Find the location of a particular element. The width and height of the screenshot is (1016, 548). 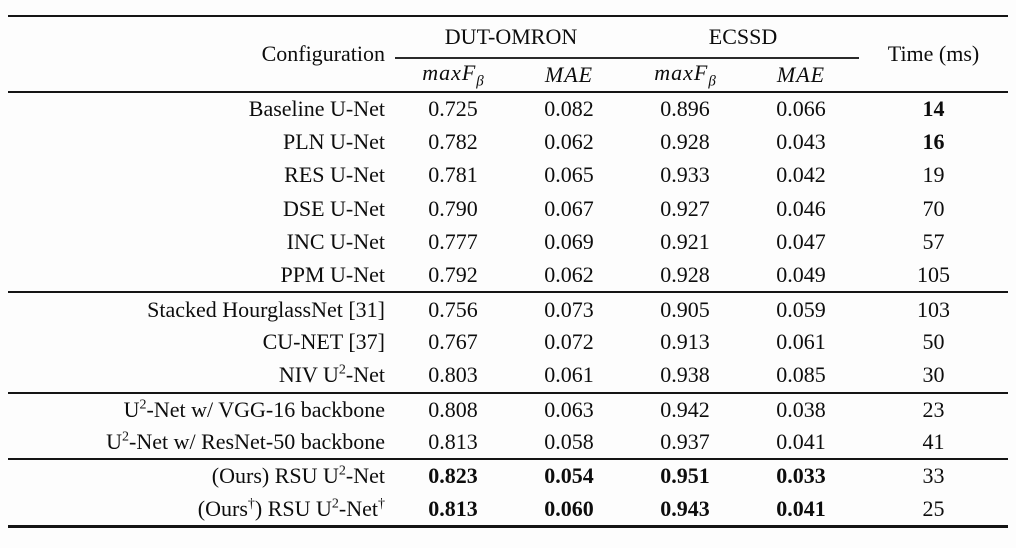

value-cell: 0.927 is located at coordinates (685, 208).